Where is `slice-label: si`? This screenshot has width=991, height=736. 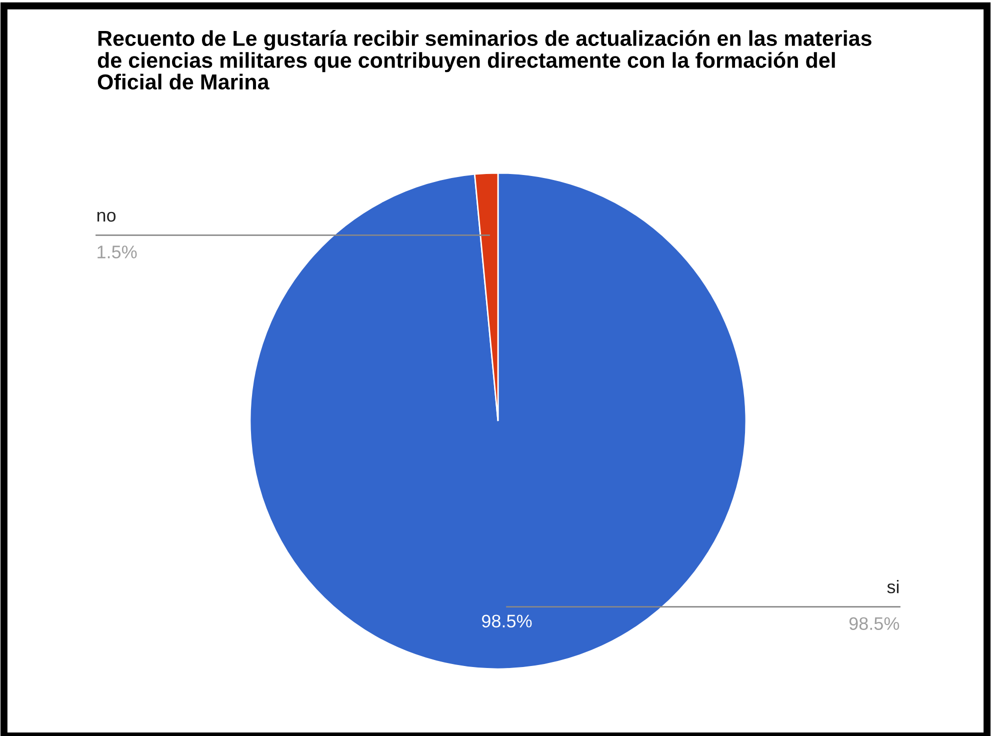
slice-label: si is located at coordinates (893, 587).